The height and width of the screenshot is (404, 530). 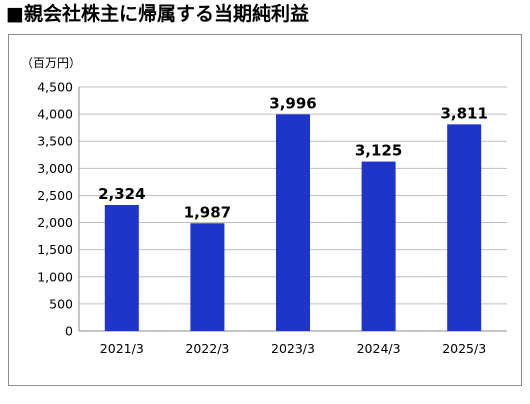 What do you see at coordinates (55, 222) in the screenshot?
I see `y-tick-label: 2,000` at bounding box center [55, 222].